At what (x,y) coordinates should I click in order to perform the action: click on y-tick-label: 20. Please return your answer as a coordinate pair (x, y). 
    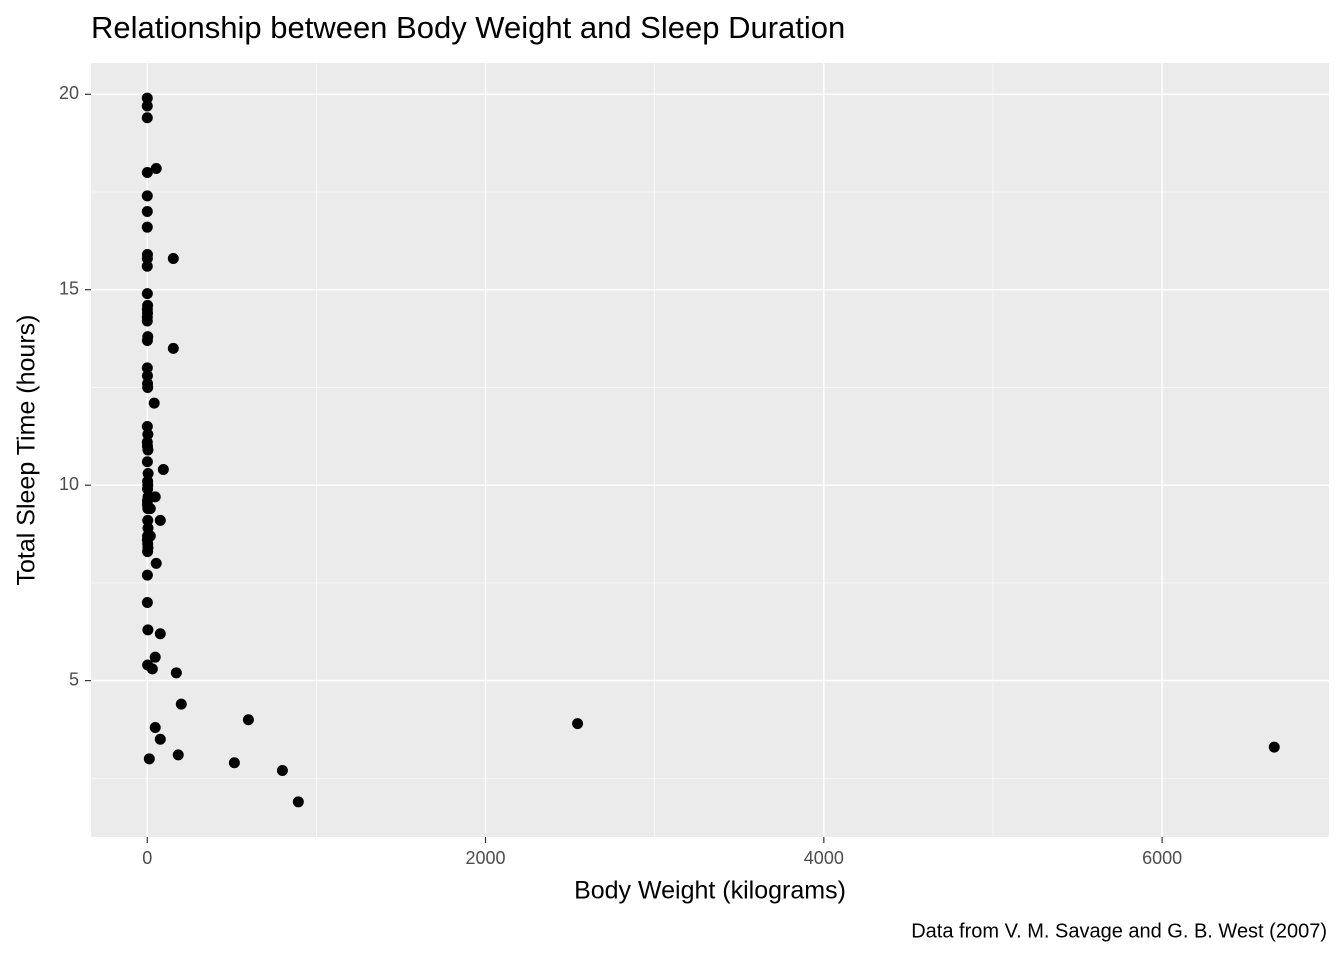
    Looking at the image, I should click on (69, 93).